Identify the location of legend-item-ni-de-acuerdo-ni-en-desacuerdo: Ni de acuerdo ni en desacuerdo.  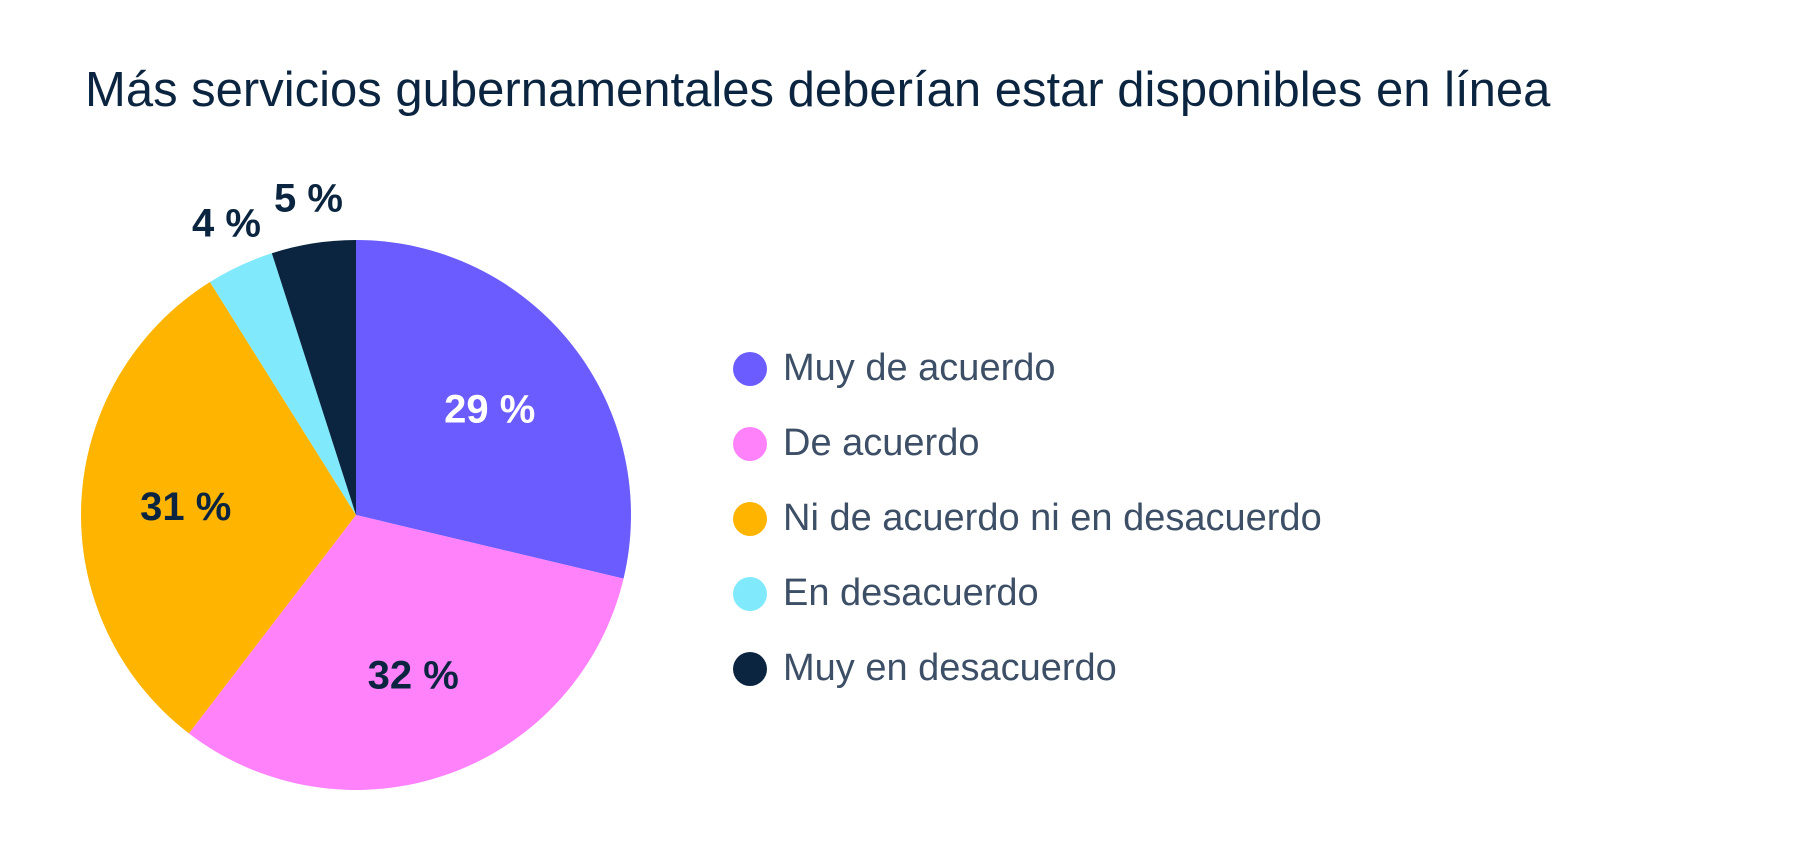
(1027, 518).